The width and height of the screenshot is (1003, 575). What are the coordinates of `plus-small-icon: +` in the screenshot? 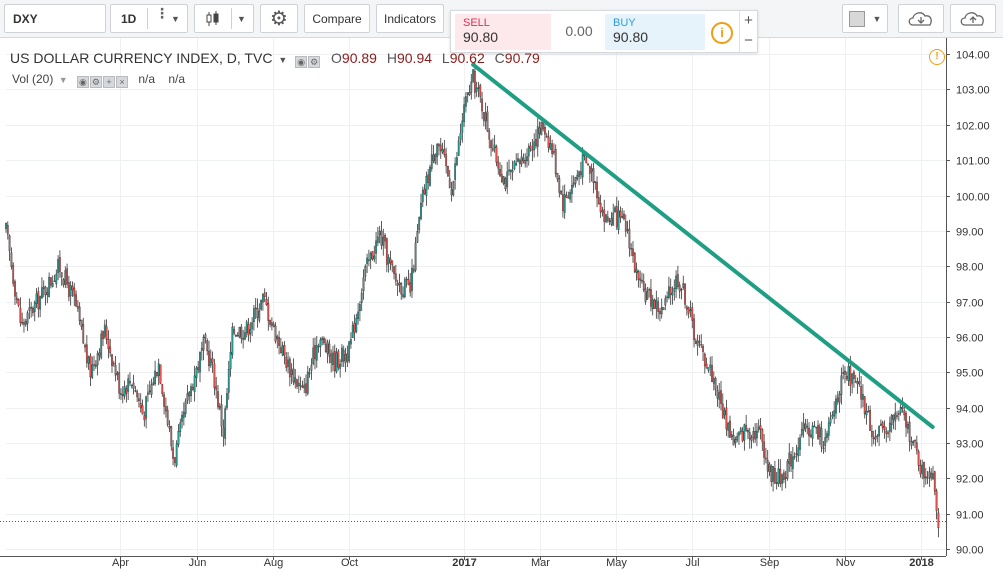 It's located at (108, 82).